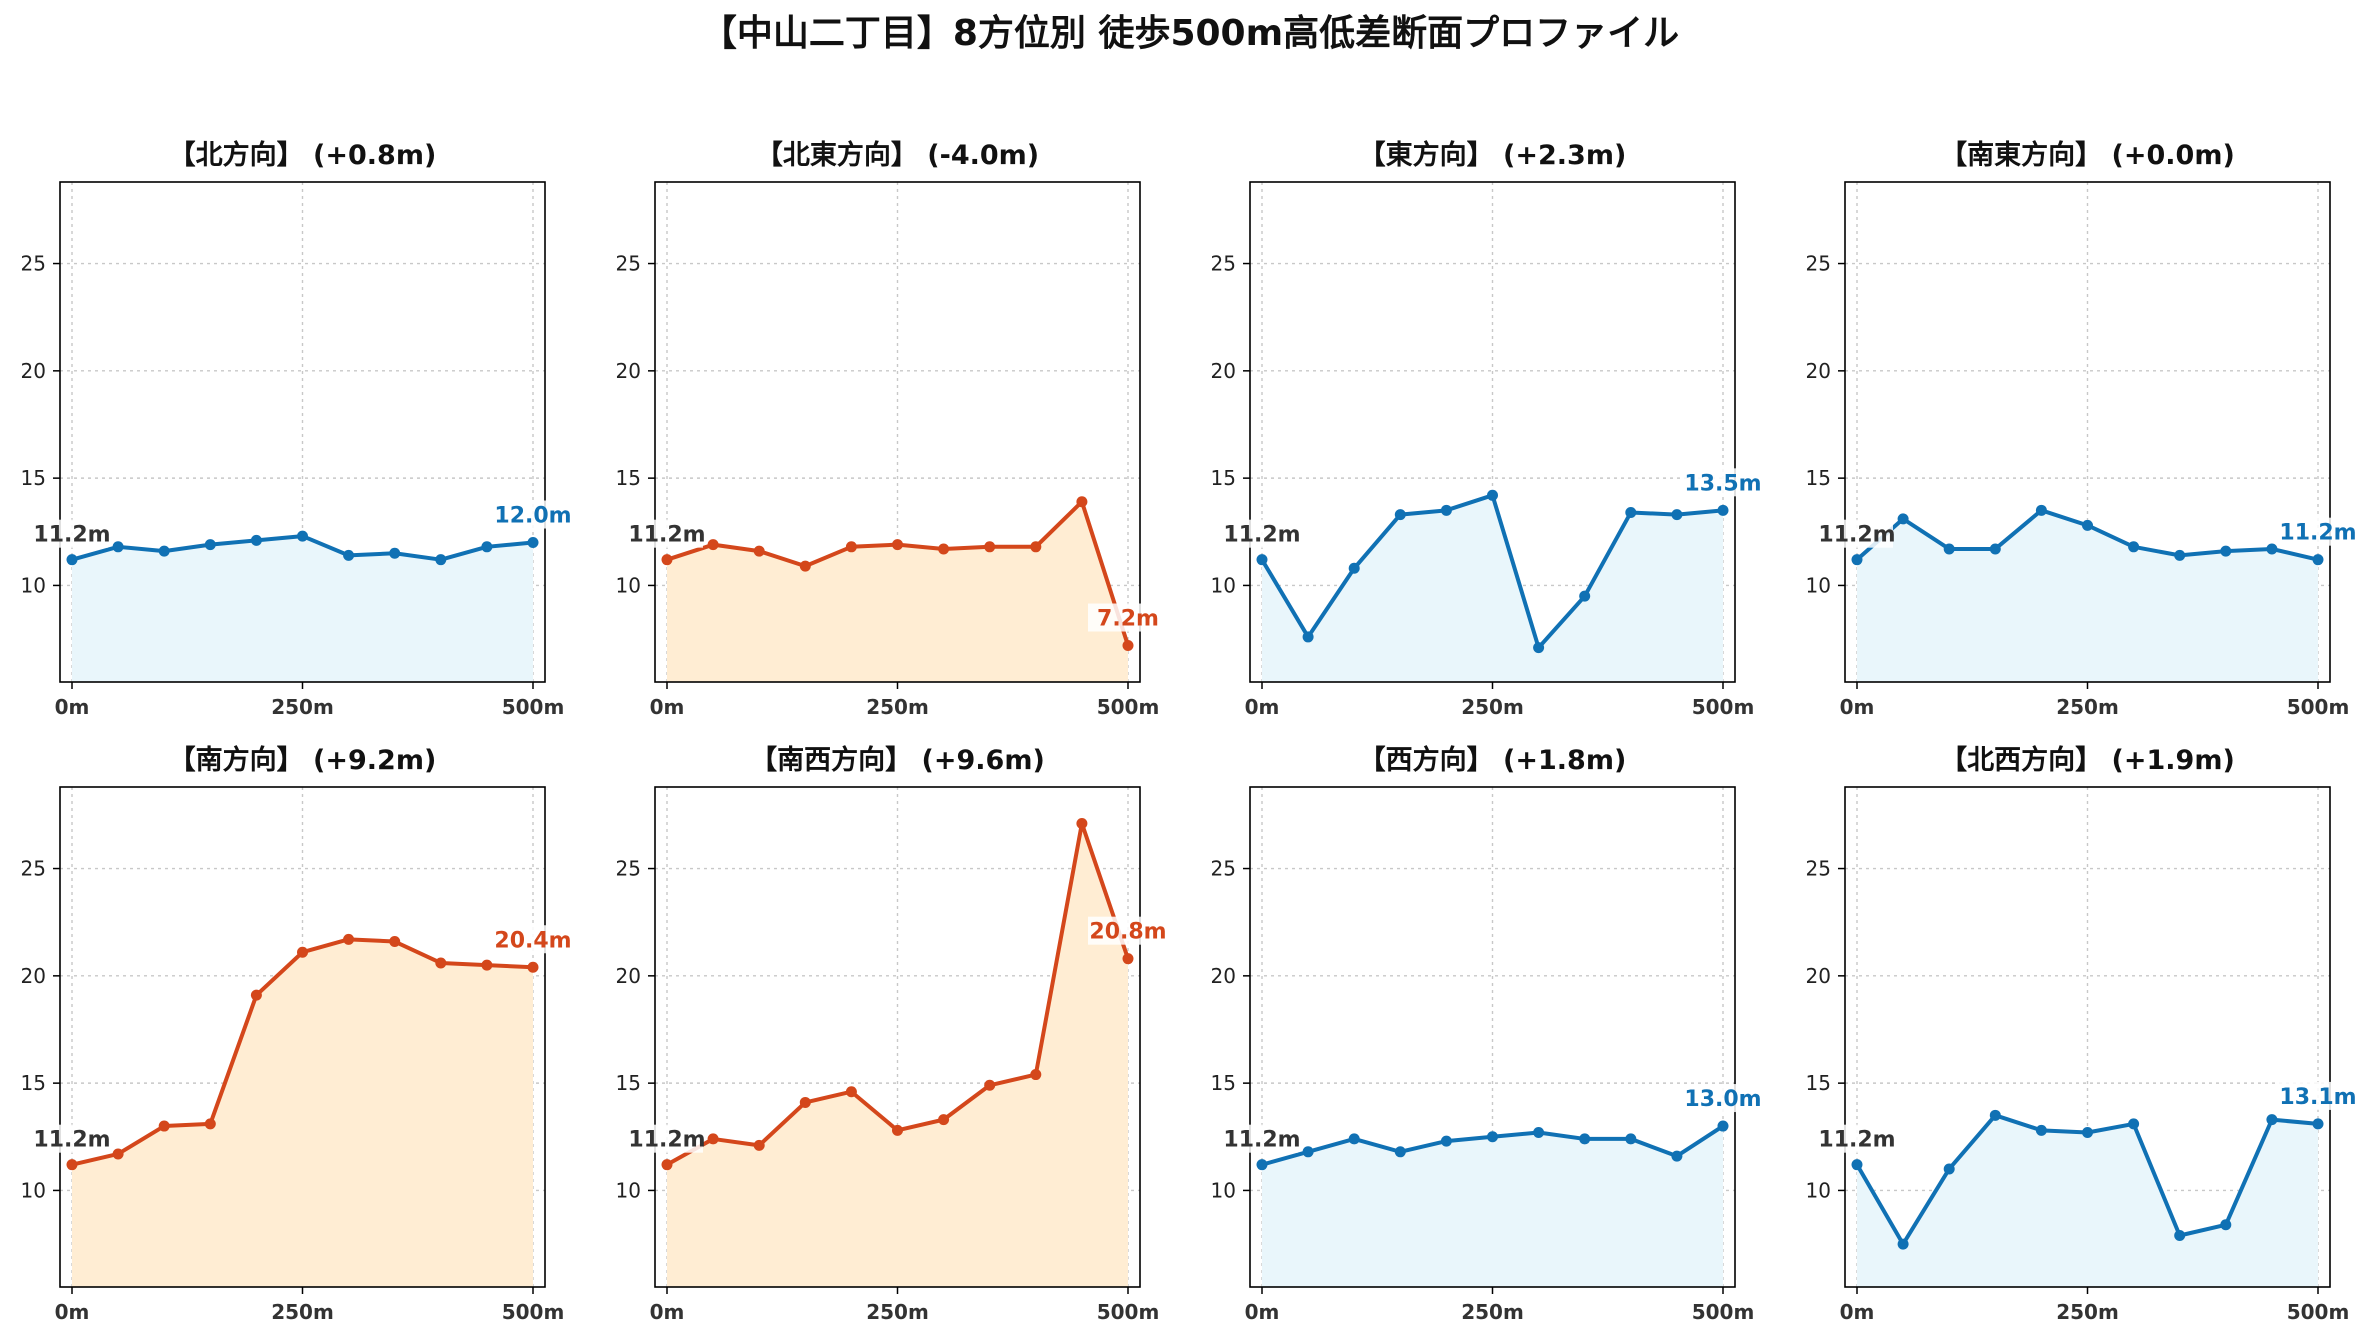  I want to click on panel-title: 【南西方向】 (+9.6m), so click(897, 760).